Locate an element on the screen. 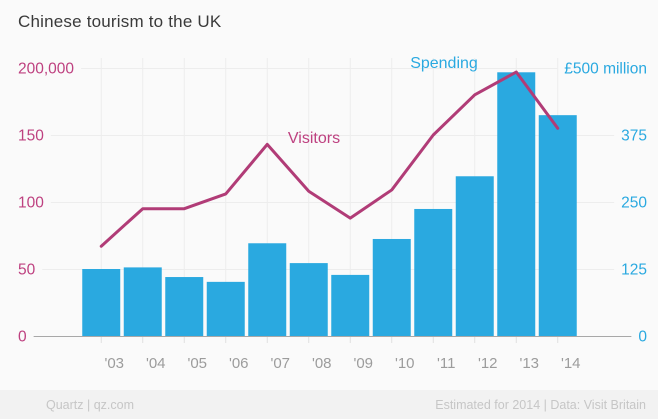 This screenshot has width=658, height=419. spending-series-label: Spending is located at coordinates (444, 63).